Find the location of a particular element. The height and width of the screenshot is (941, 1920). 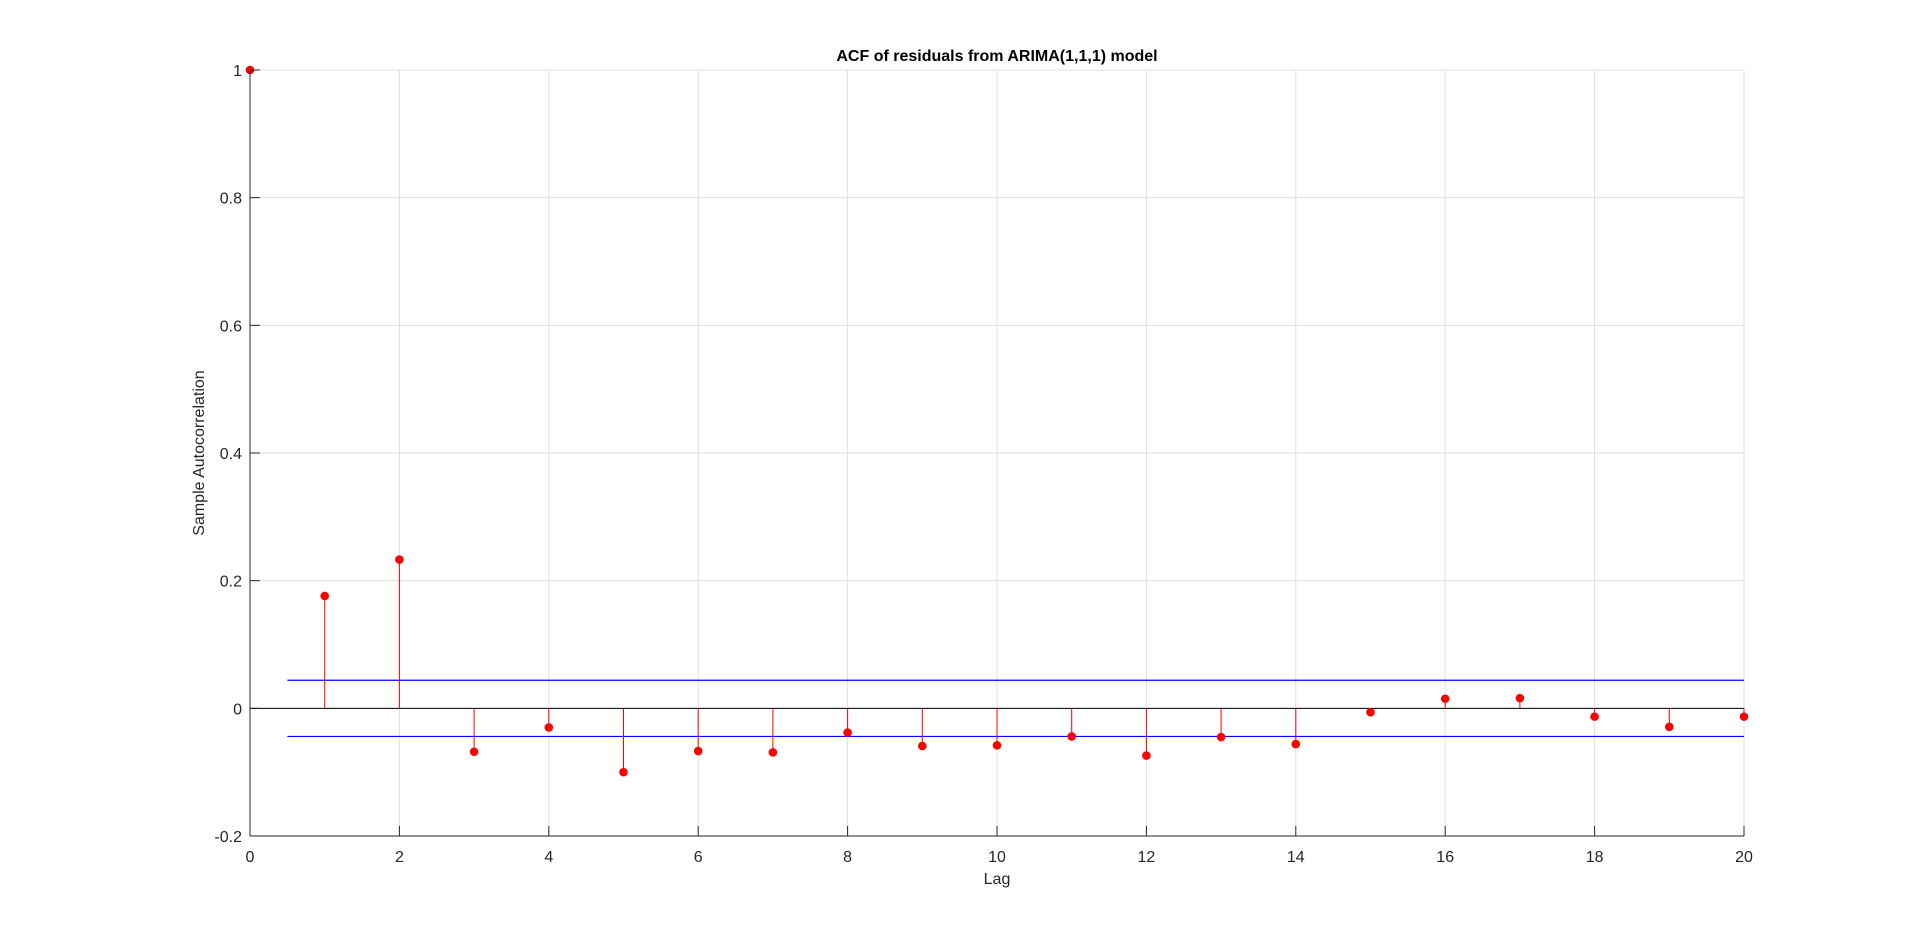

y-tick-label: -0.2 is located at coordinates (228, 837).